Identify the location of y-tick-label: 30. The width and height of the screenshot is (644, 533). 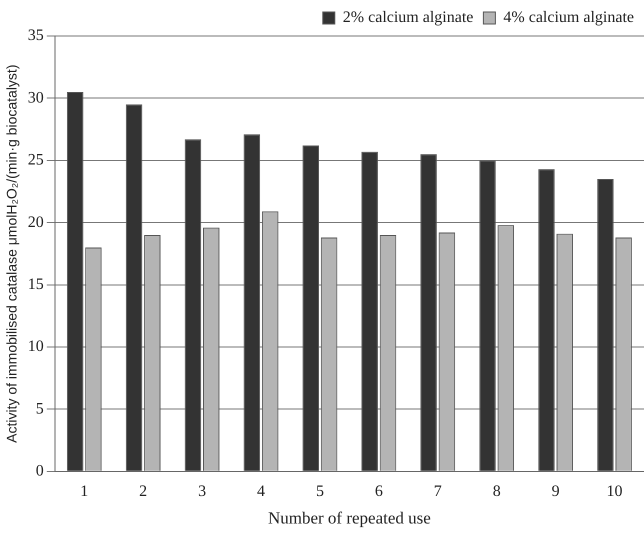
(36, 97).